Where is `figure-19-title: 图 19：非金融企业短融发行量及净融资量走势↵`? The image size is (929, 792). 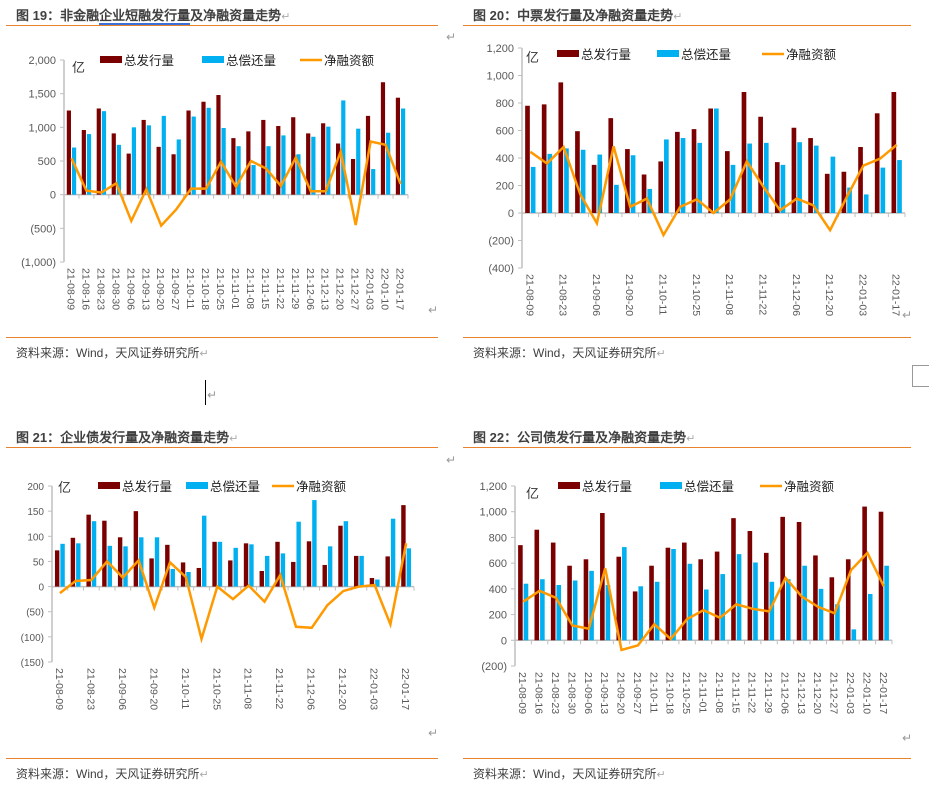 figure-19-title: 图 19：非金融企业短融发行量及净融资量走势↵ is located at coordinates (153, 15).